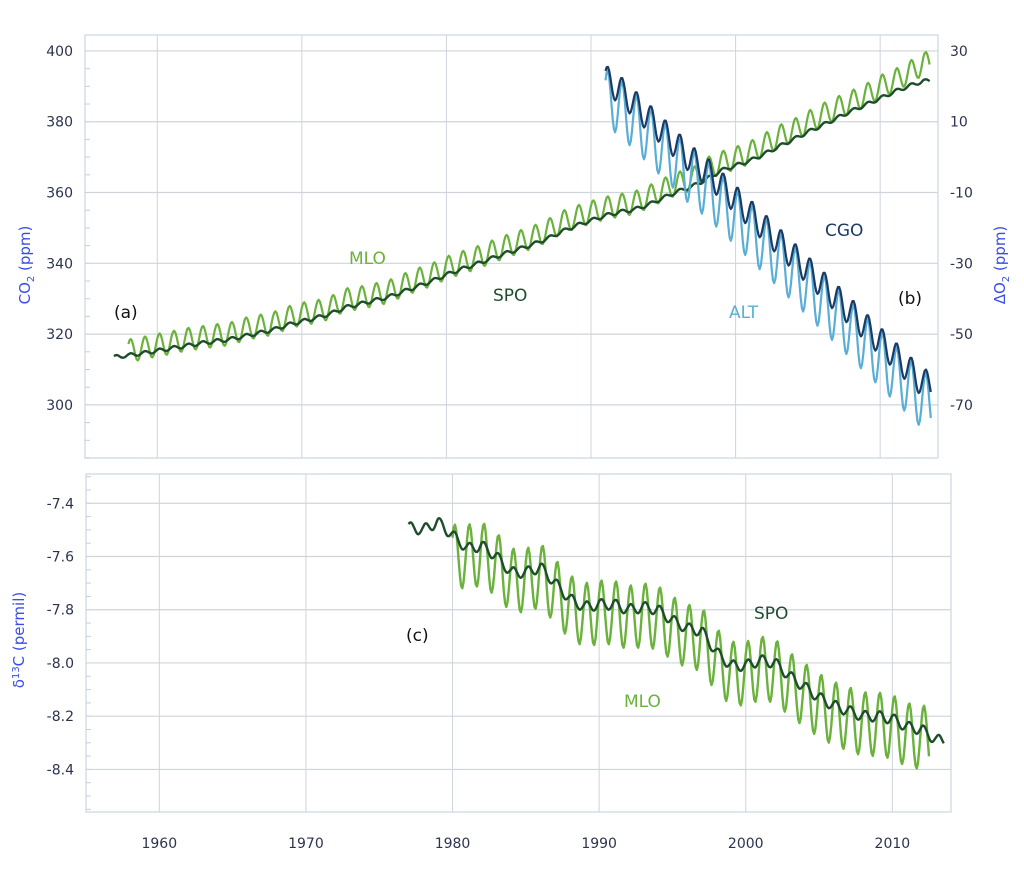 This screenshot has width=1024, height=878. I want to click on panel-label-c: (c), so click(417, 636).